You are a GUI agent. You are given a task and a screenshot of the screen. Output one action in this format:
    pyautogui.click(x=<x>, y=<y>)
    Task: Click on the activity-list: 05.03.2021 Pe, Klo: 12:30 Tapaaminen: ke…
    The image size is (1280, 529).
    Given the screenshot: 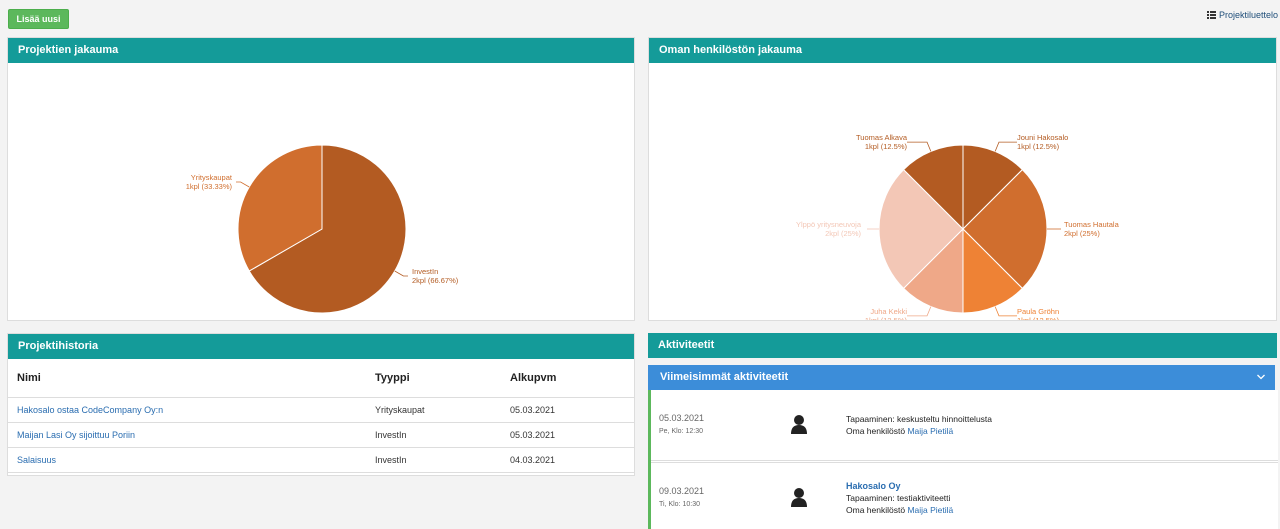 What is the action you would take?
    pyautogui.click(x=963, y=459)
    